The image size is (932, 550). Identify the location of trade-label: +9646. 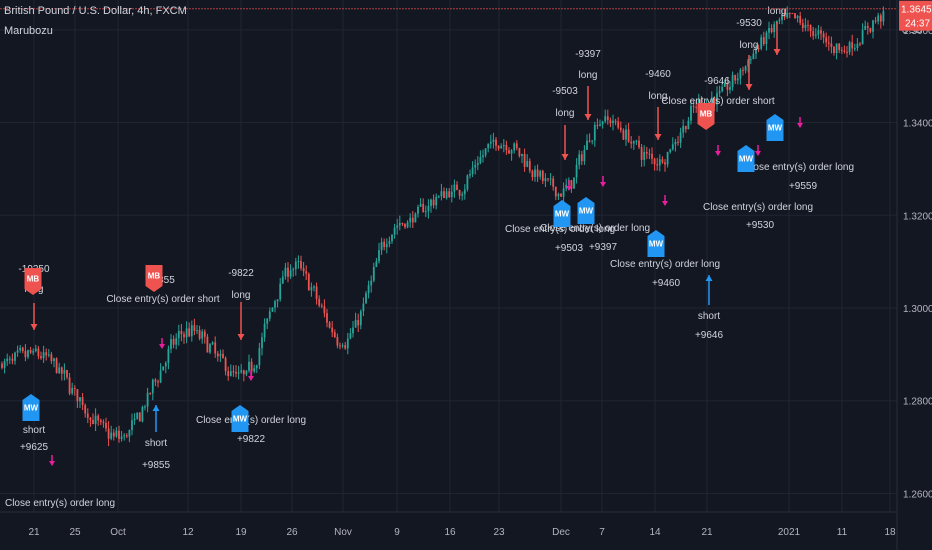
(709, 335).